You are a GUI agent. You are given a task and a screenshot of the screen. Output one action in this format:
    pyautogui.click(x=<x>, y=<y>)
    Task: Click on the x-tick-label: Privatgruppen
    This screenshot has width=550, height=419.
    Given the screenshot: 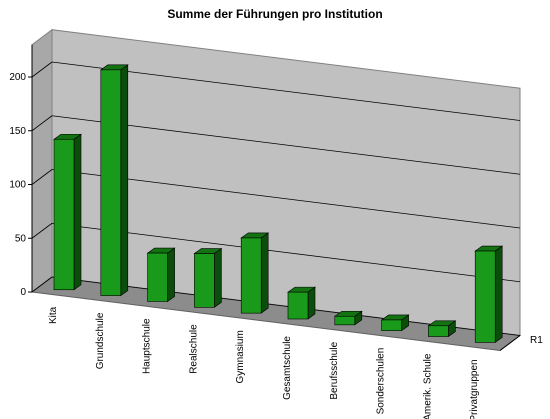 What is the action you would take?
    pyautogui.click(x=474, y=389)
    